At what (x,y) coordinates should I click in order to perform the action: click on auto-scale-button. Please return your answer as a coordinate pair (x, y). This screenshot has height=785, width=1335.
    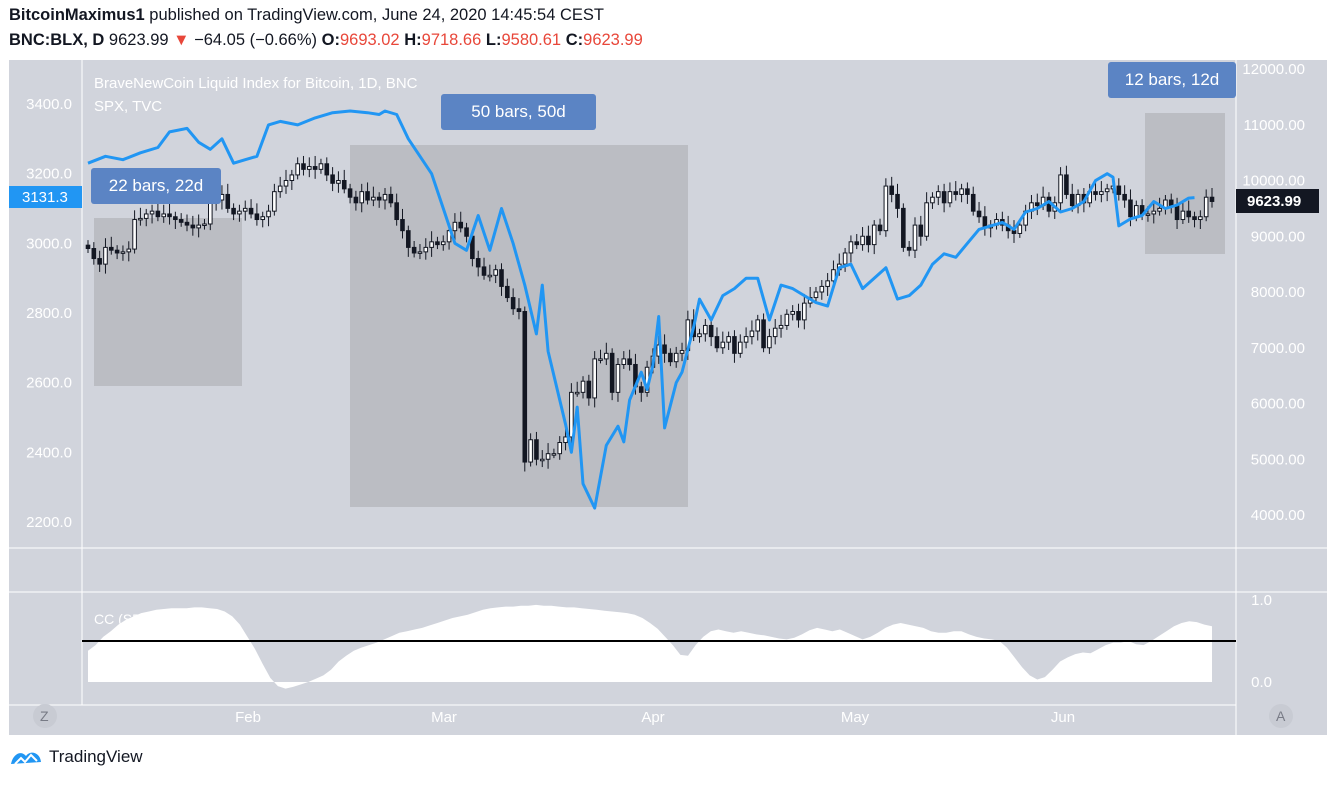
    Looking at the image, I should click on (1281, 716).